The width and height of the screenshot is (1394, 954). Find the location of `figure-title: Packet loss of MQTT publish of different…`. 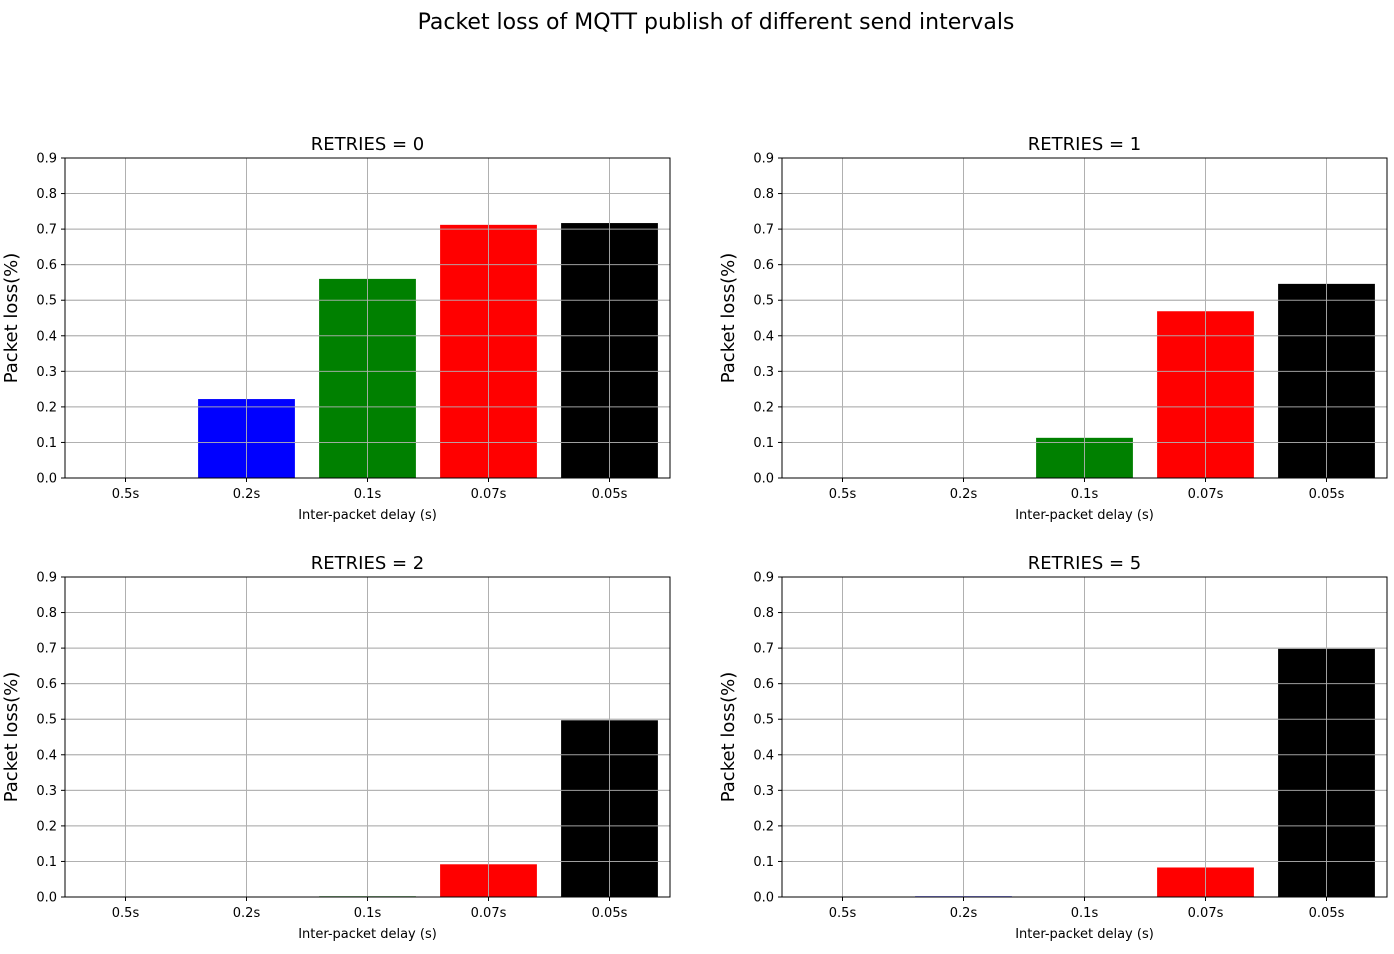

figure-title: Packet loss of MQTT publish of different… is located at coordinates (716, 22).